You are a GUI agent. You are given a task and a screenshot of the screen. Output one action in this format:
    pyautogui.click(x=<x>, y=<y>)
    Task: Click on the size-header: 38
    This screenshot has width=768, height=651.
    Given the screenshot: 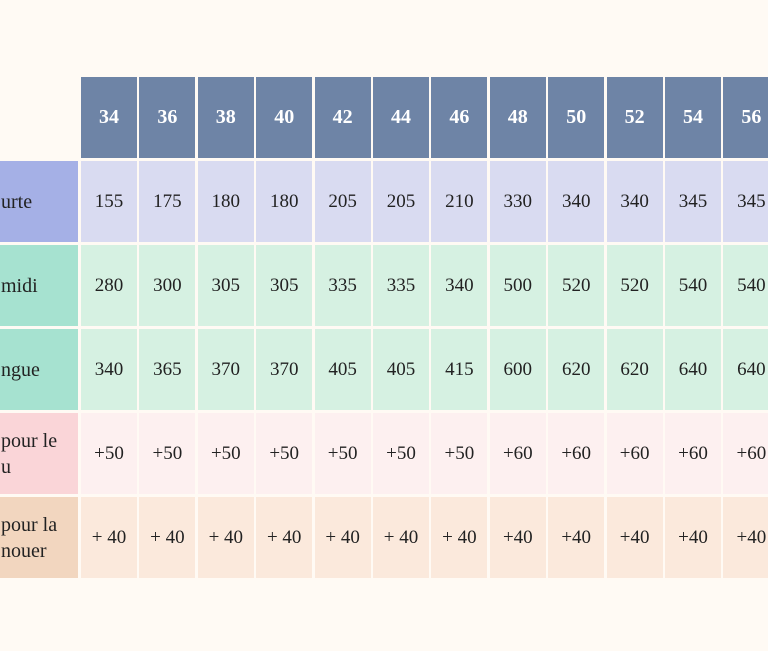 What is the action you would take?
    pyautogui.click(x=225, y=117)
    